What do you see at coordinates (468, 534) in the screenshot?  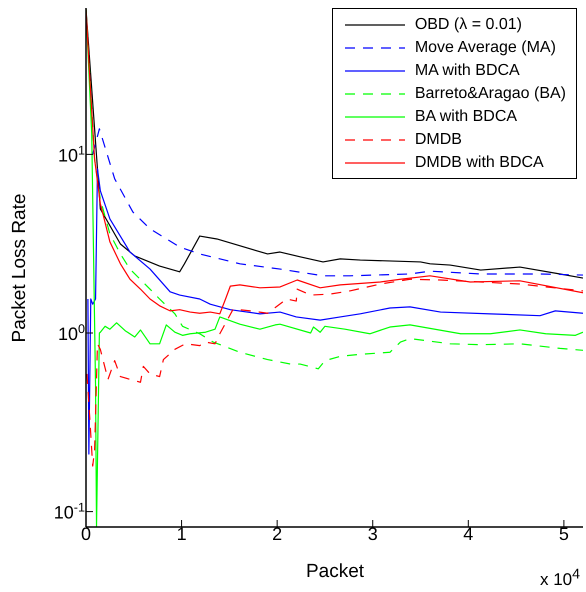 I see `x-tick-label: 4` at bounding box center [468, 534].